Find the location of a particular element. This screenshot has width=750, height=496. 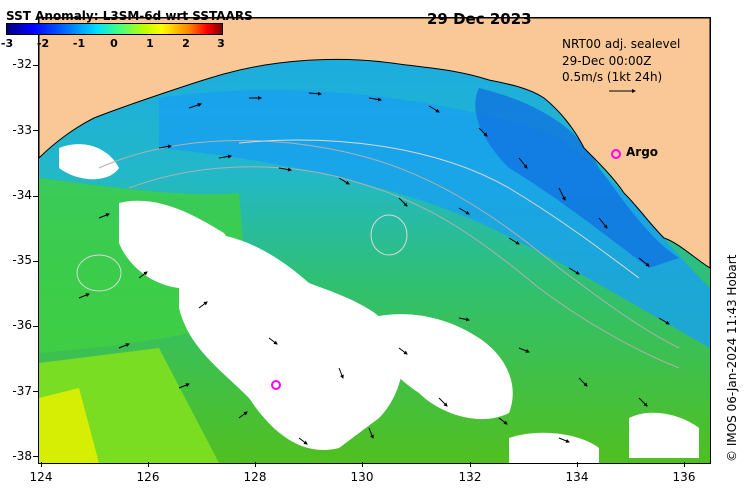

colorbar-tick: 1 is located at coordinates (150, 43).